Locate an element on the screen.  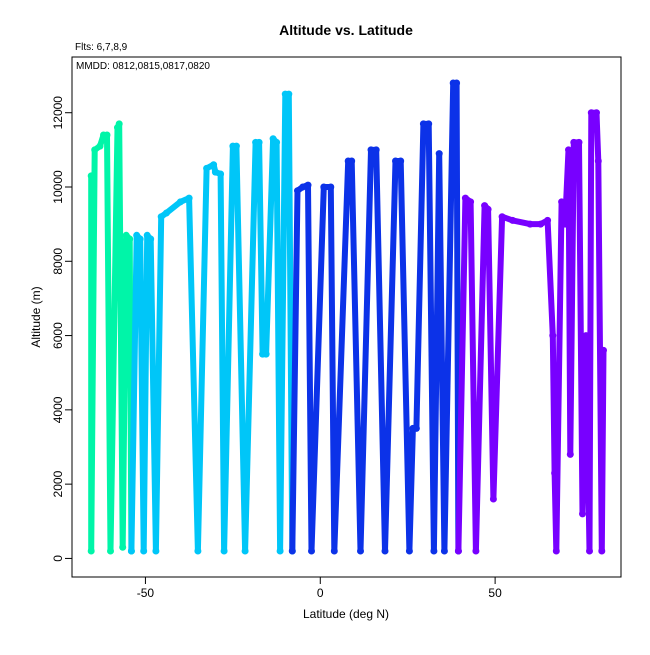
x-axis: -50 0 50 is located at coordinates (319, 588).